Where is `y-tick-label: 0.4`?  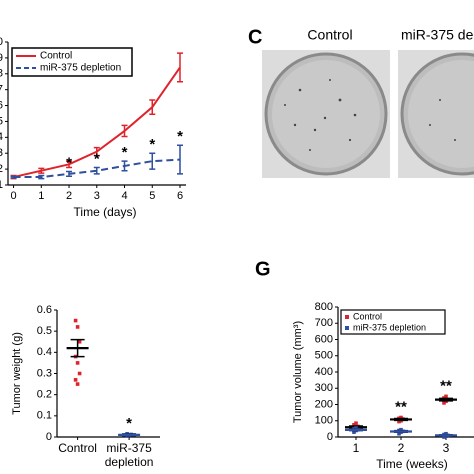
y-tick-label: 0.4 is located at coordinates (44, 352).